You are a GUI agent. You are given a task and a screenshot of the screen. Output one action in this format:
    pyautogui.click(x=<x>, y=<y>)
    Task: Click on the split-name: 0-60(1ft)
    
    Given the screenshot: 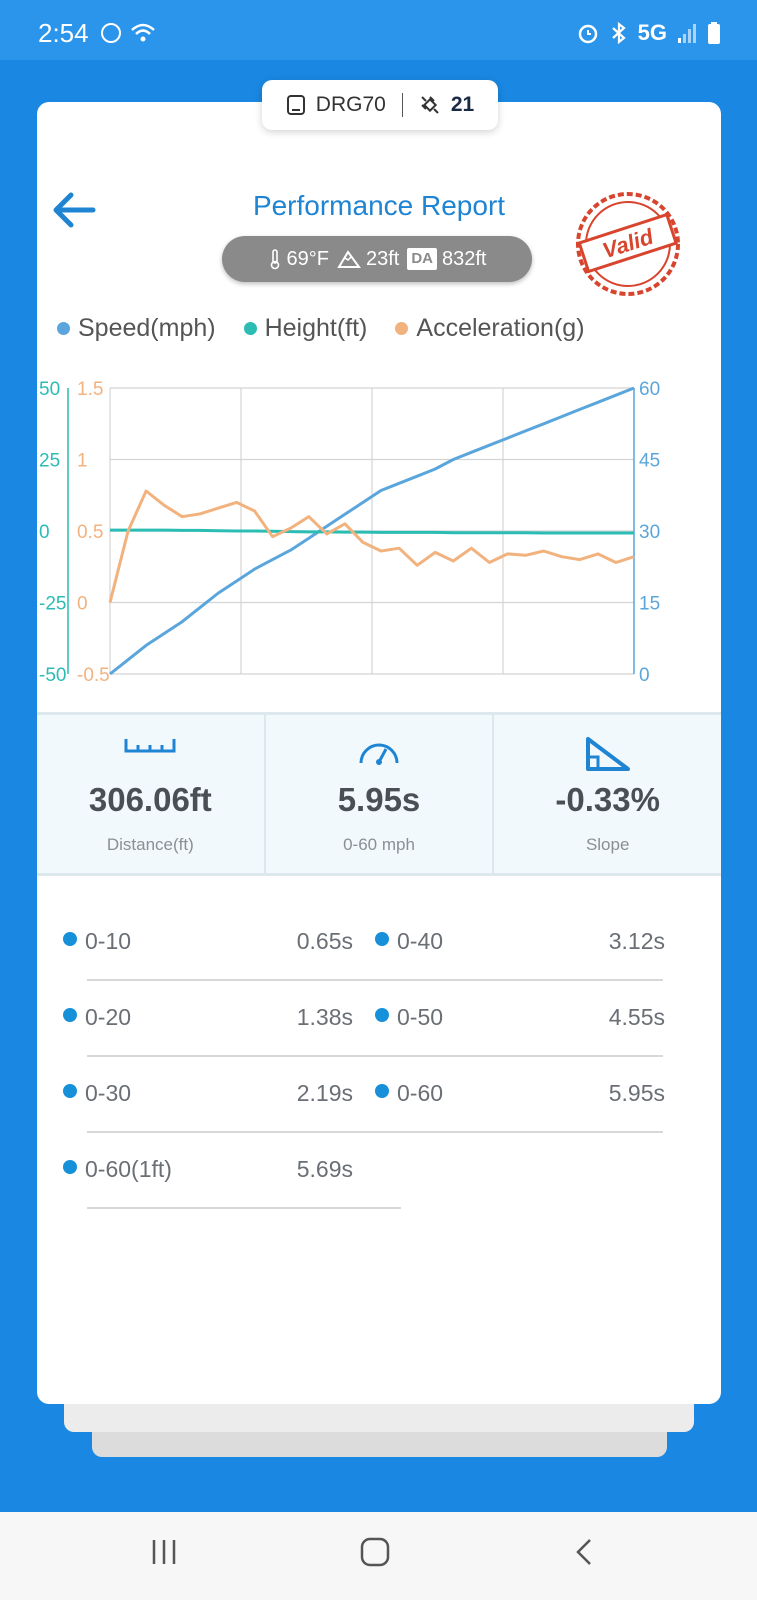 What is the action you would take?
    pyautogui.click(x=128, y=1169)
    